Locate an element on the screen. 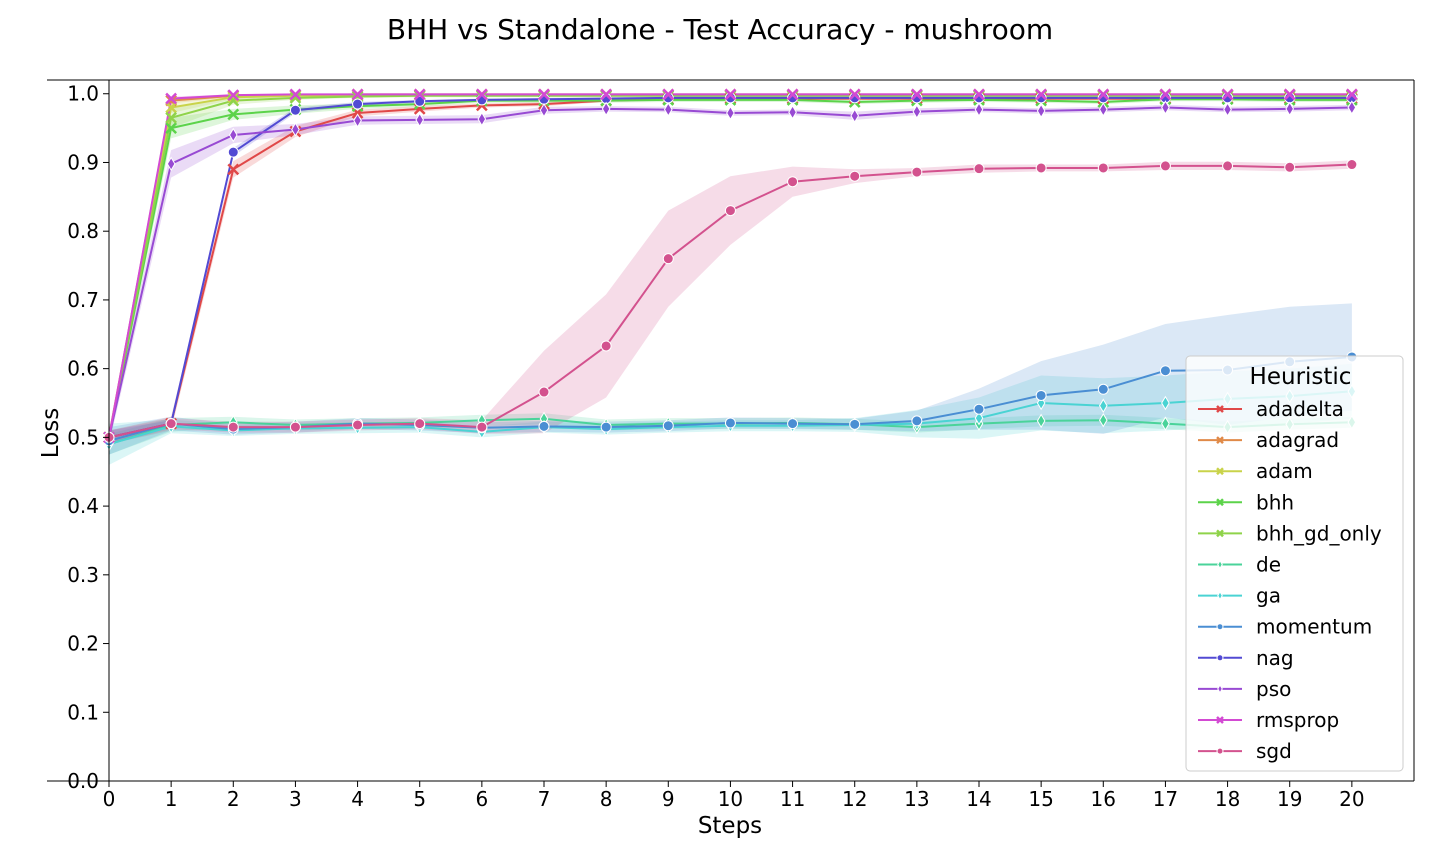  legend-item-adam: adam is located at coordinates (1255, 471).